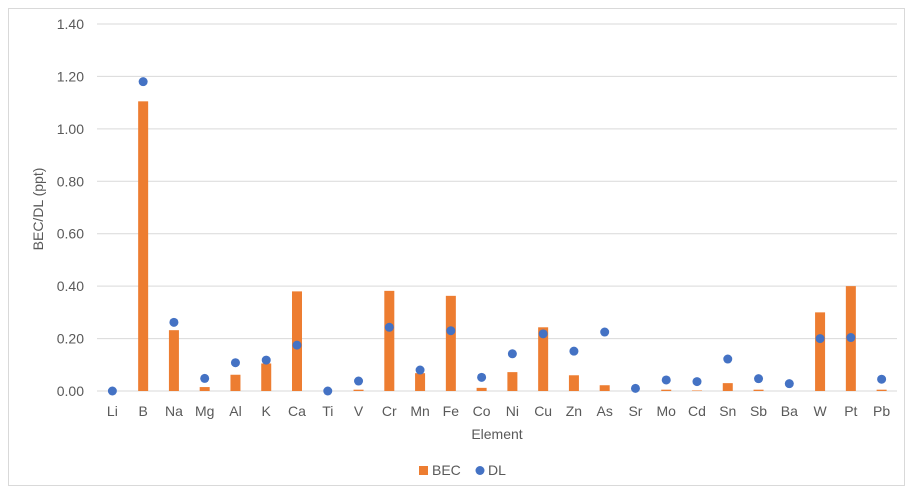 The width and height of the screenshot is (913, 491). Describe the element at coordinates (667, 411) in the screenshot. I see `x-tick-label: Mo` at that location.